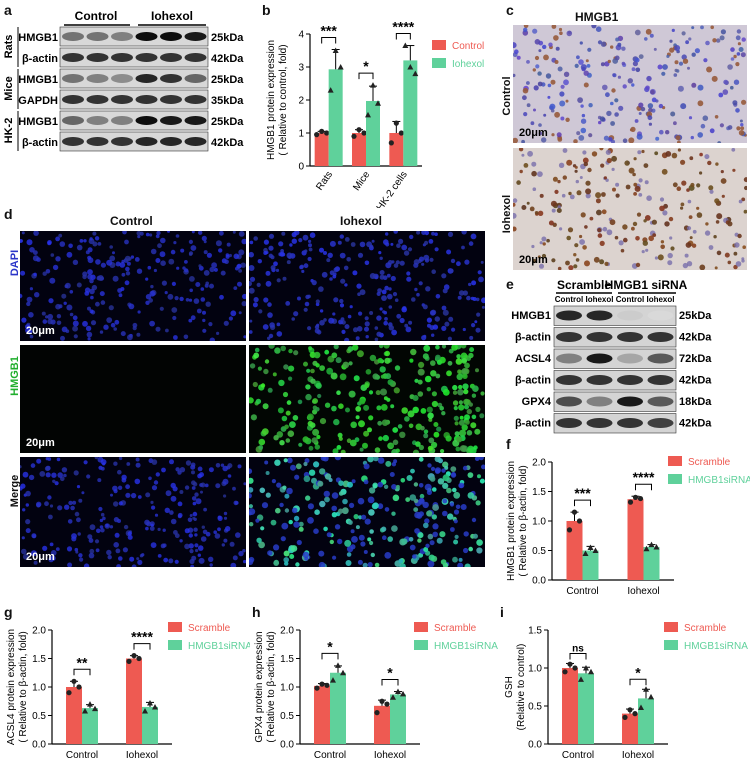 This screenshot has width=750, height=772. What do you see at coordinates (439, 63) in the screenshot?
I see `legend-swatch` at bounding box center [439, 63].